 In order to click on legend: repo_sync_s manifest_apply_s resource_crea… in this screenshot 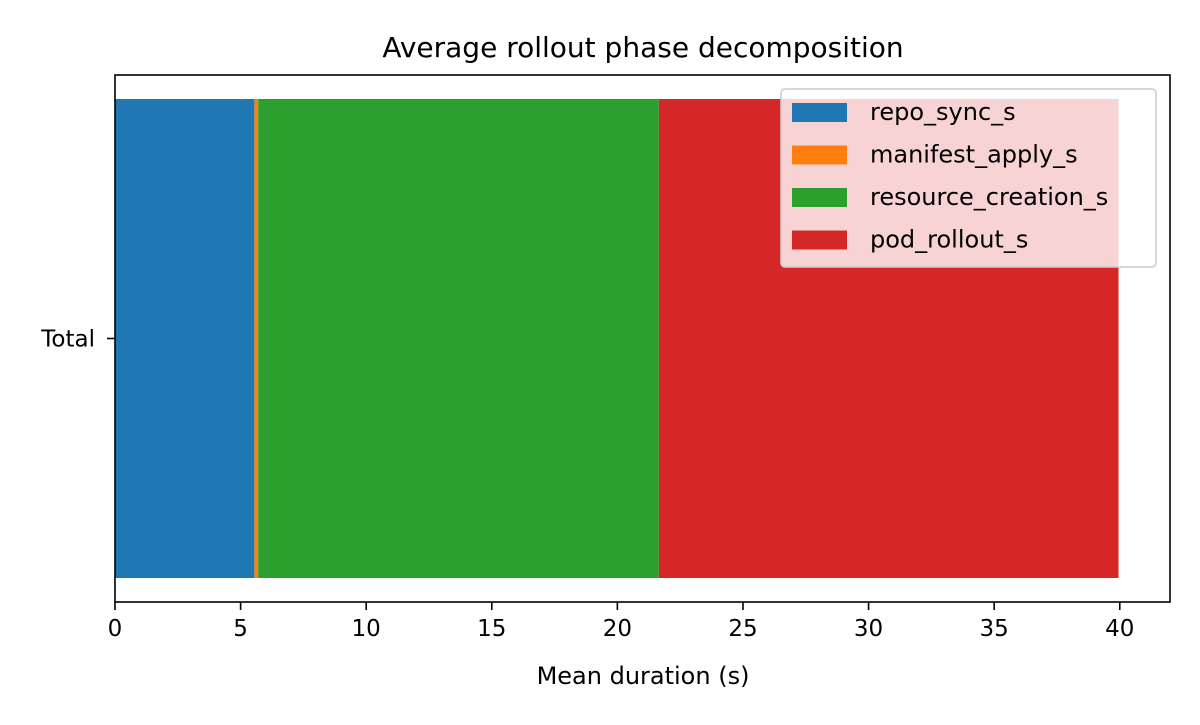, I will do `click(968, 178)`.